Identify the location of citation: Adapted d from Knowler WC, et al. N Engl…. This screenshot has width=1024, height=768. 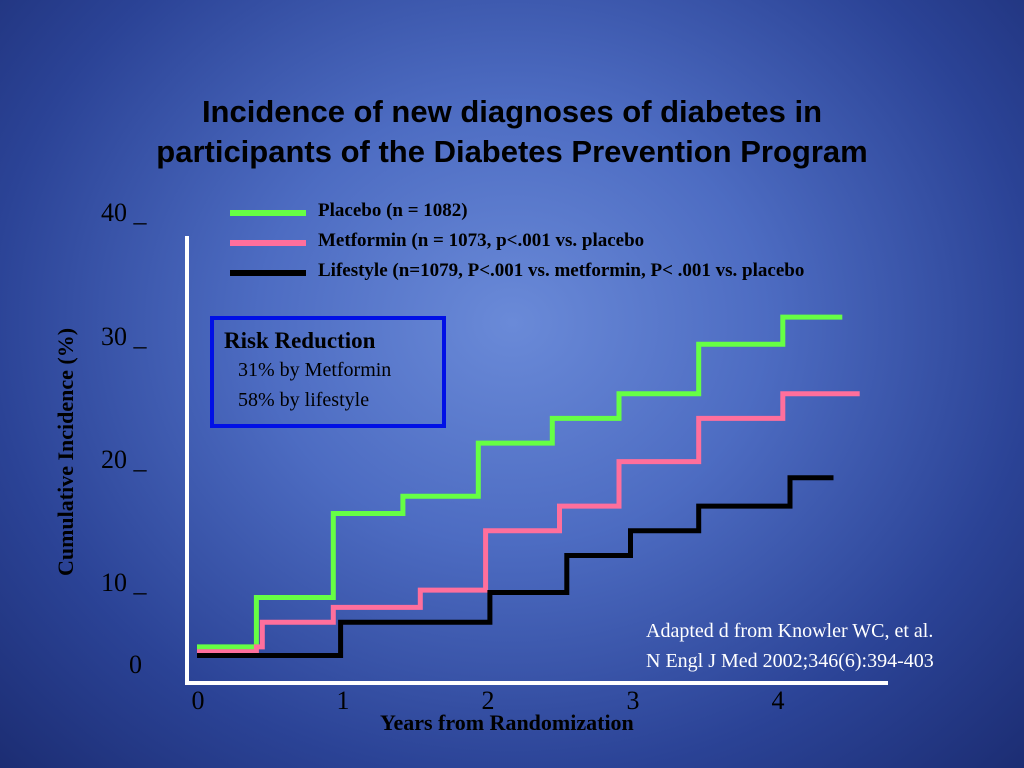
(790, 646).